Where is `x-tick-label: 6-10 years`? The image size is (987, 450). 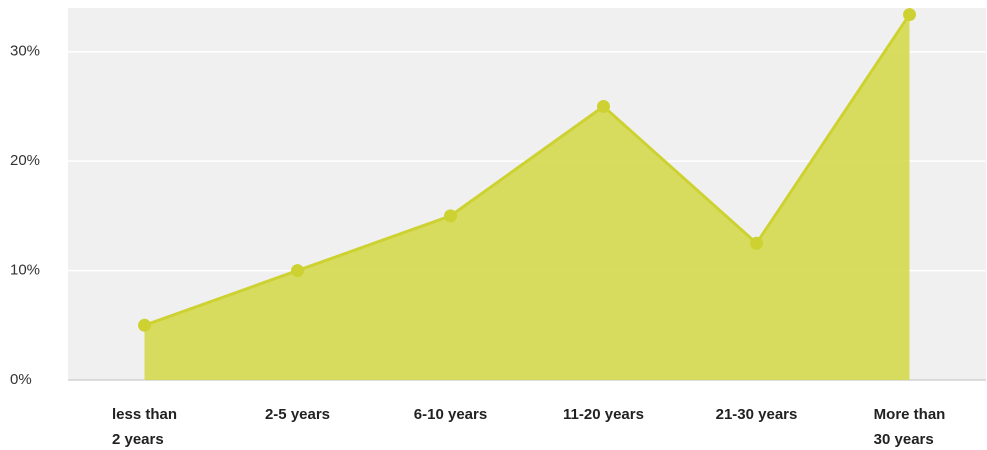 x-tick-label: 6-10 years is located at coordinates (450, 414).